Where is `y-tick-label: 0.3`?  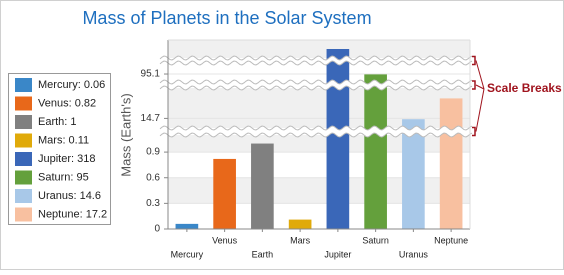
y-tick-label: 0.3 is located at coordinates (153, 203).